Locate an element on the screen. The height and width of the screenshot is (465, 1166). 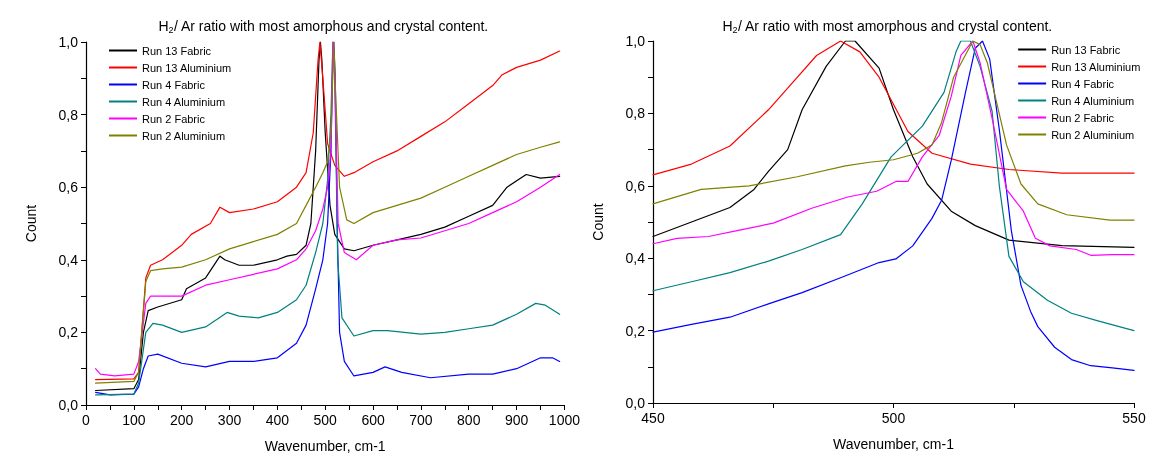
x-tick-label: 450 is located at coordinates (653, 418).